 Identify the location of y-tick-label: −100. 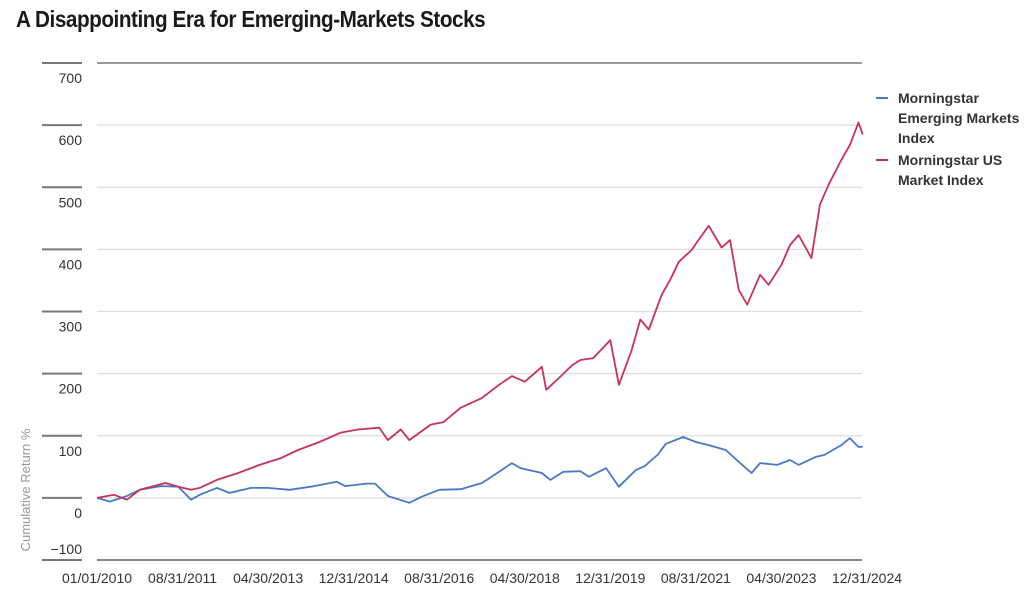
(66, 549).